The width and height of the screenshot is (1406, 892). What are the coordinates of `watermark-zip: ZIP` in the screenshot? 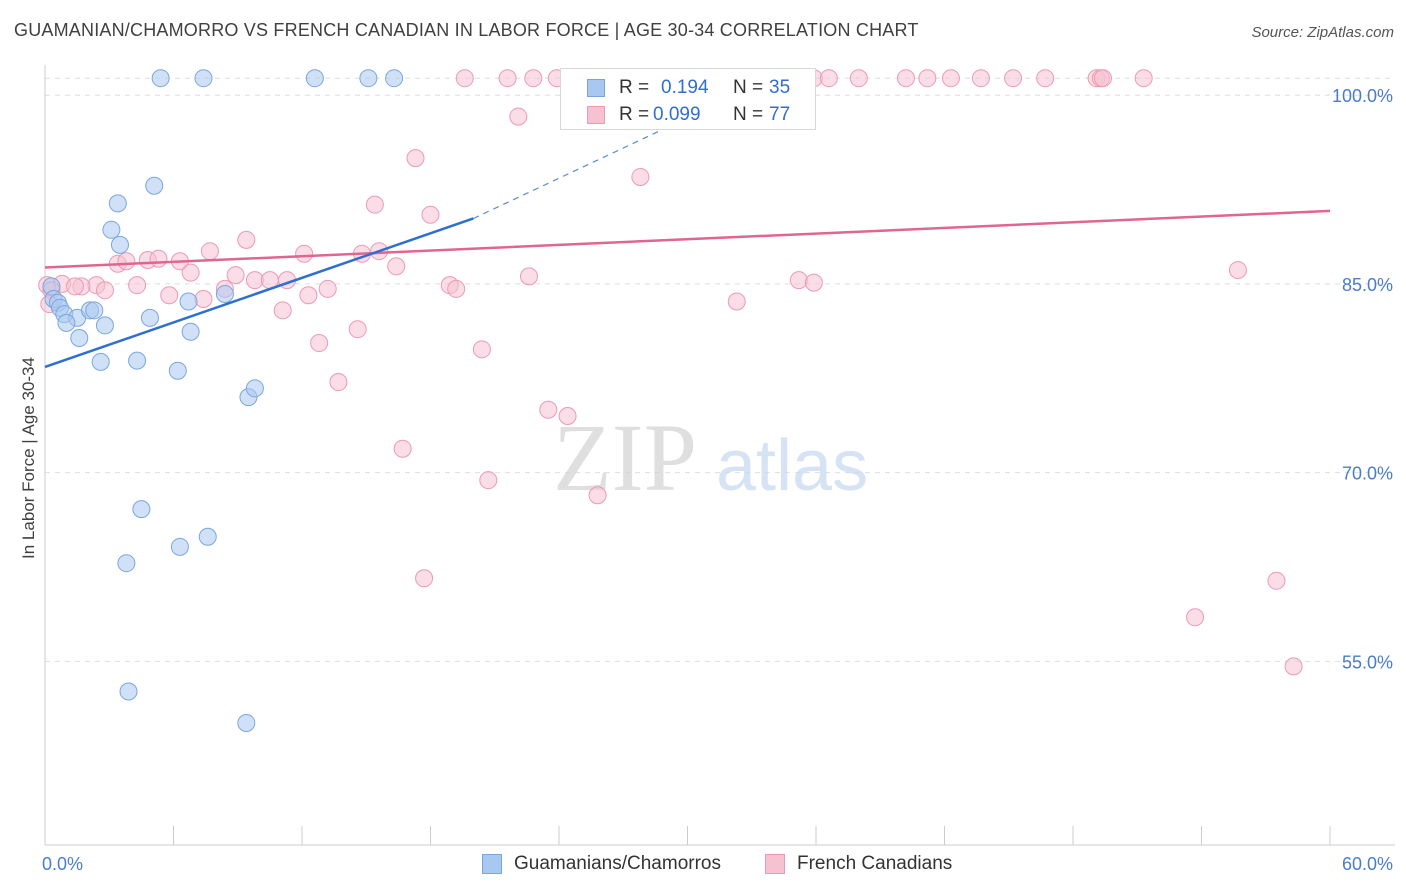 It's located at (625, 457).